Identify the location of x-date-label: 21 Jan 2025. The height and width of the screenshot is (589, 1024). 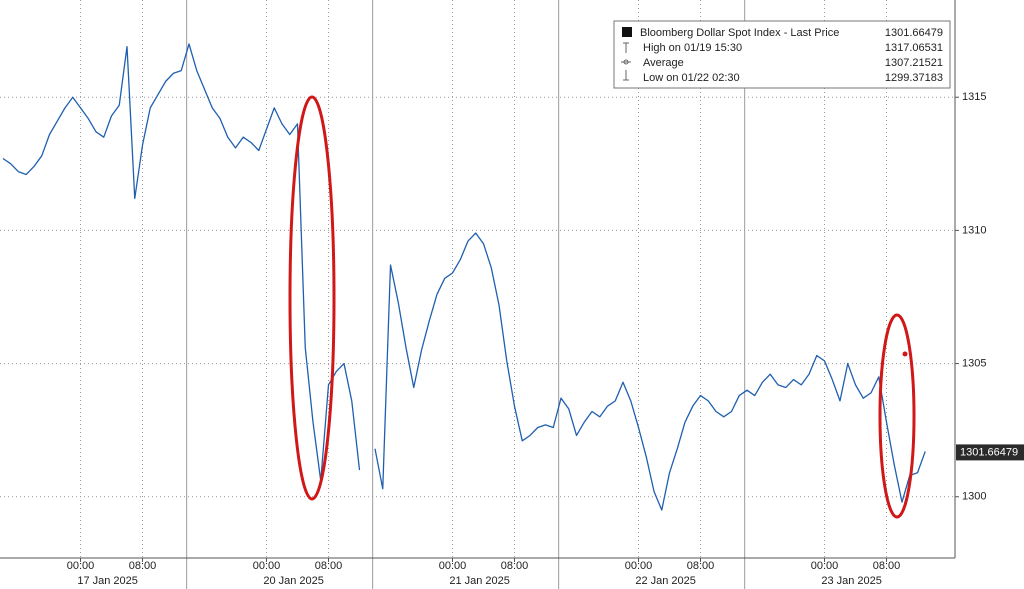
(479, 581).